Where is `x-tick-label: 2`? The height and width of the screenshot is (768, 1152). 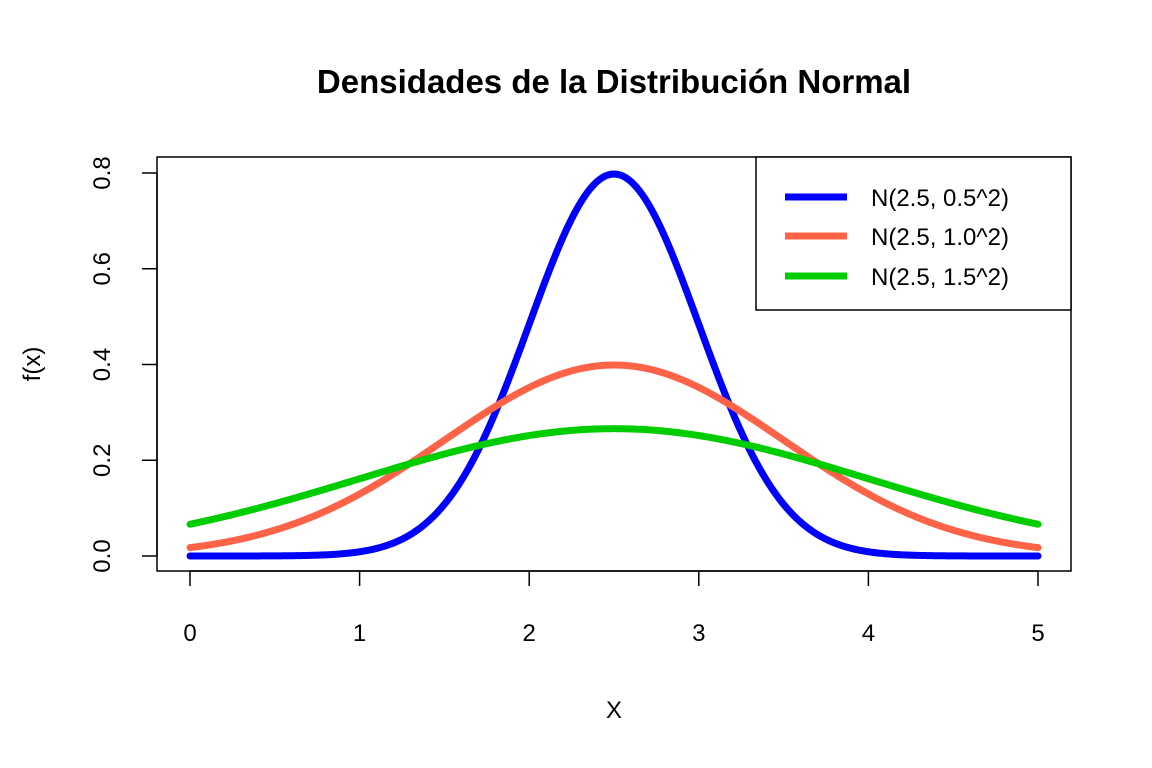 x-tick-label: 2 is located at coordinates (529, 633).